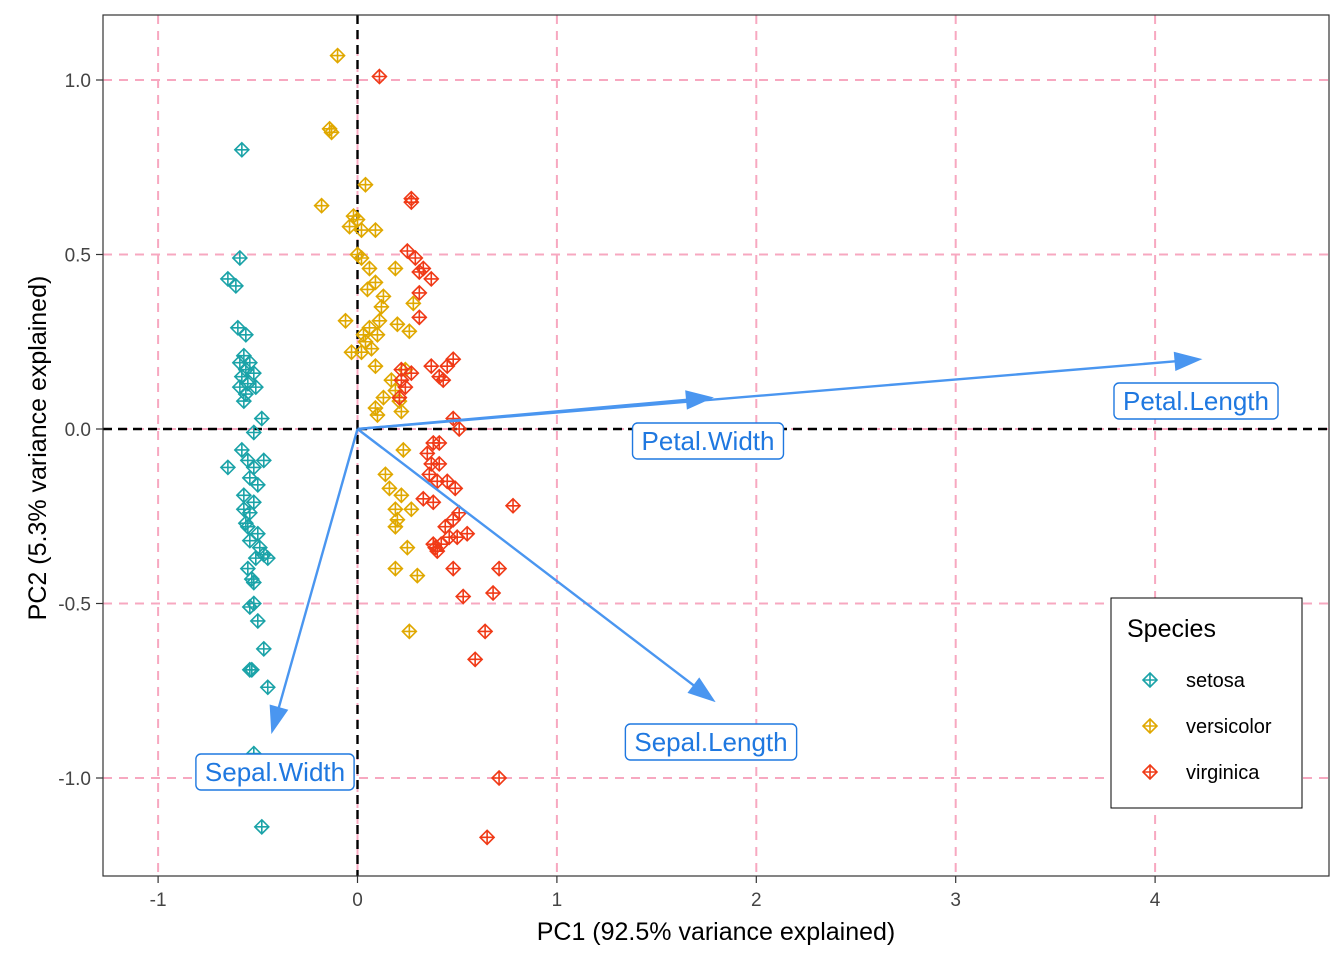 This screenshot has width=1344, height=960. I want to click on loading-arrowhead-Petal.Length, so click(1188, 361).